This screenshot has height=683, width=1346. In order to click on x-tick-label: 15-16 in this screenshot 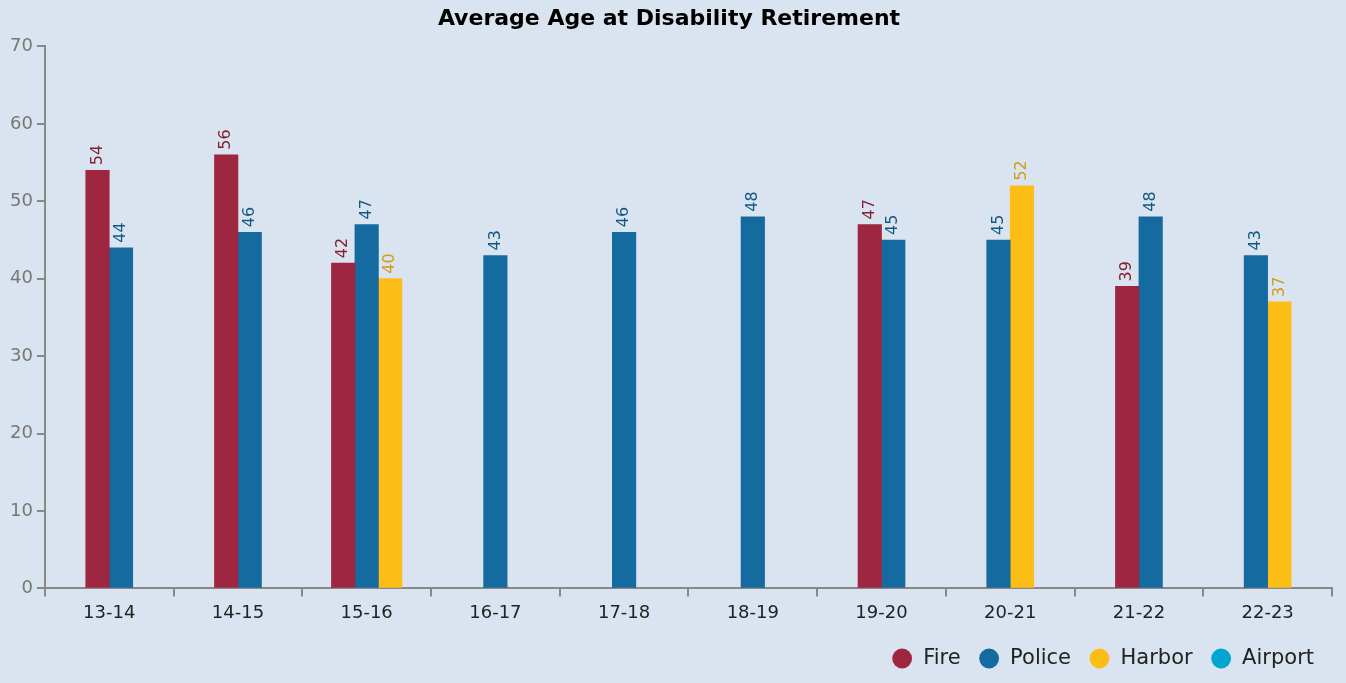, I will do `click(366, 611)`.